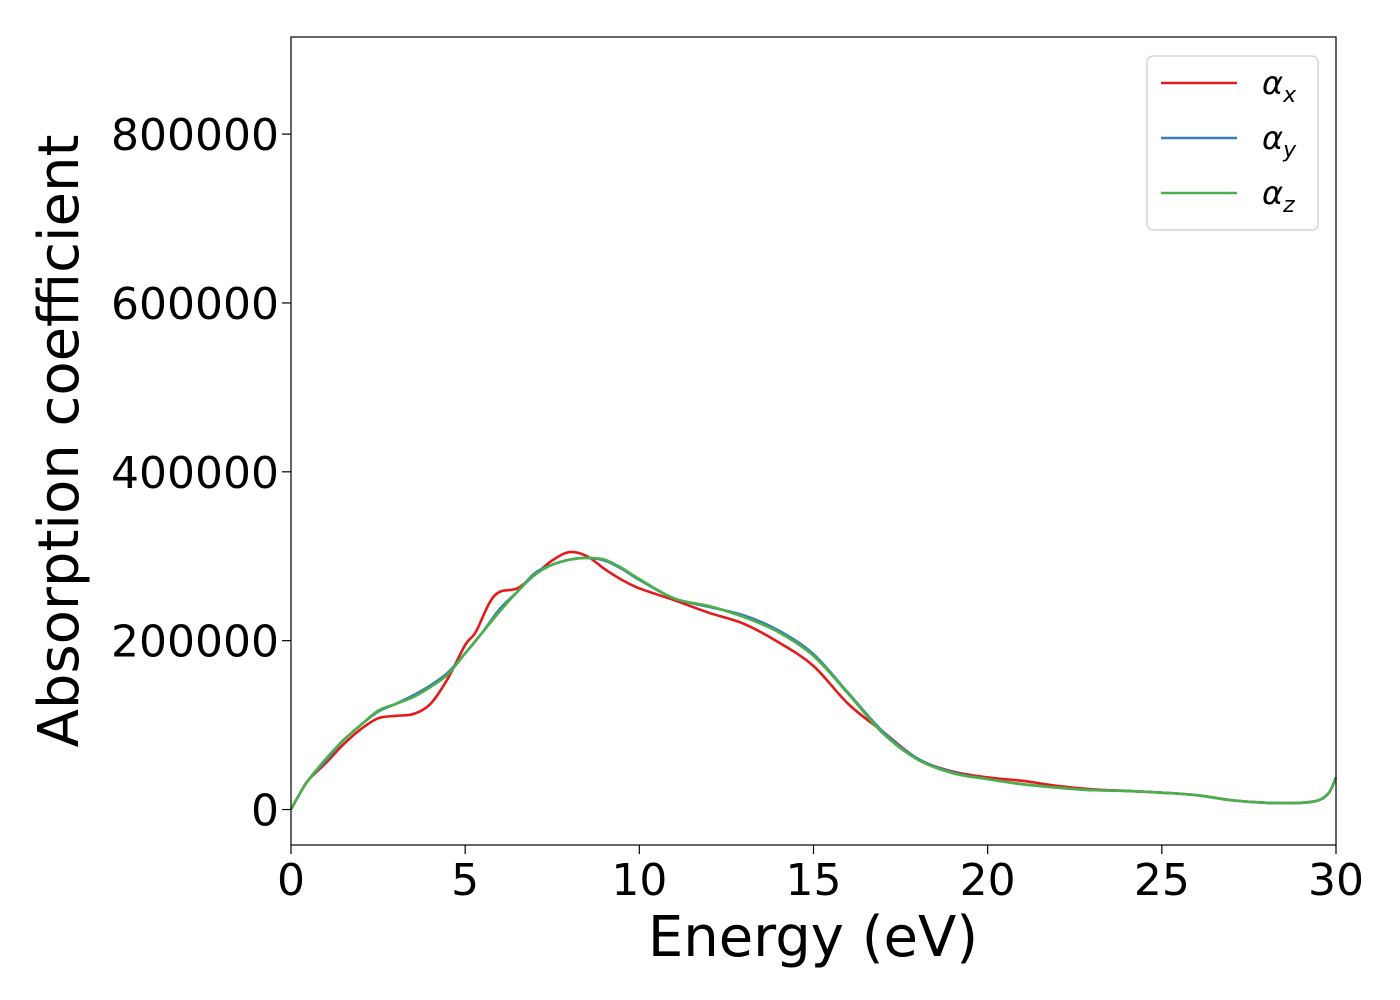 This screenshot has width=1400, height=1000. I want to click on x-axis-title: Energy (eV), so click(813, 937).